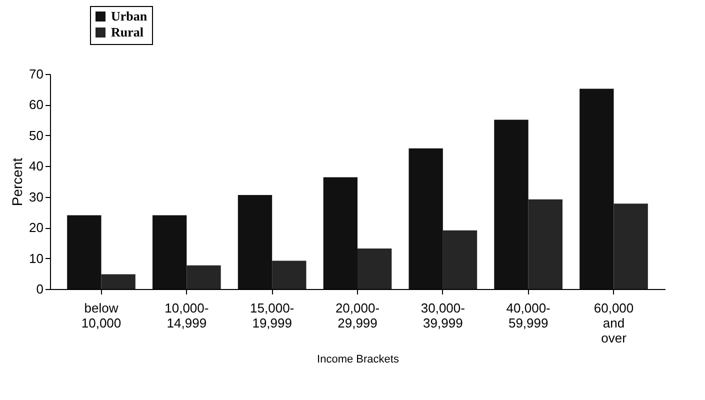 This screenshot has height=400, width=705. Describe the element at coordinates (36, 228) in the screenshot. I see `y-tick-label: 20` at that location.